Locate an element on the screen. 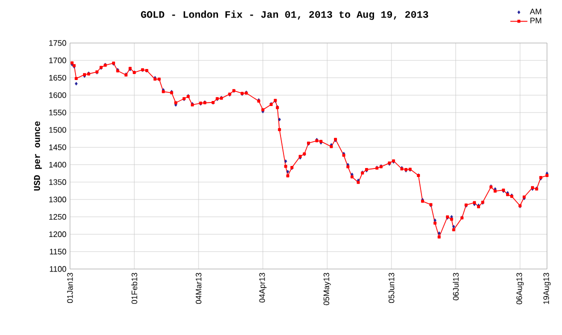 The image size is (562, 335). x-tick-label: 19Aug13 is located at coordinates (547, 288).